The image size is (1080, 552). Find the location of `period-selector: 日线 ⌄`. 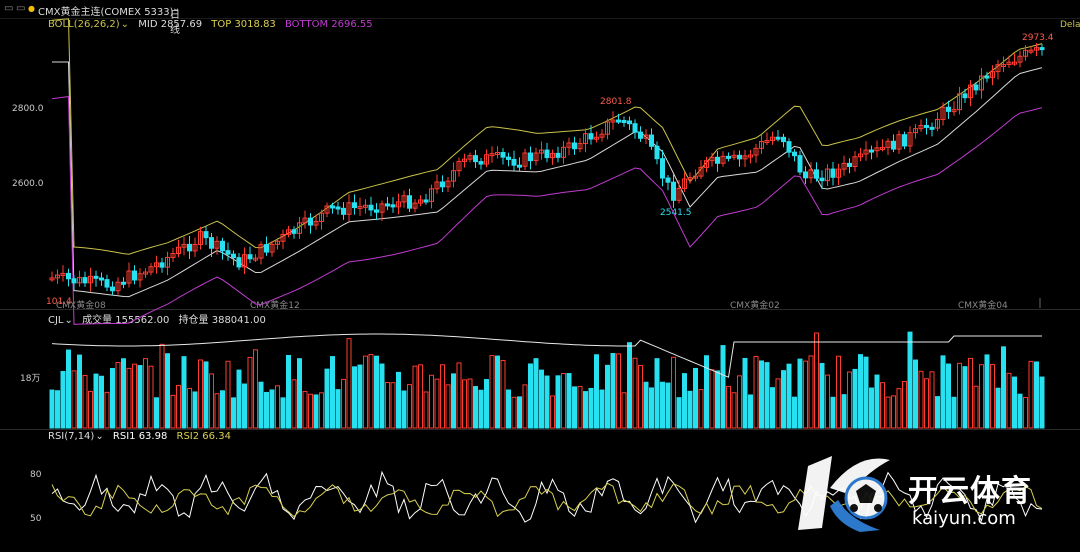

period-selector: 日线 ⌄ is located at coordinates (175, 19).